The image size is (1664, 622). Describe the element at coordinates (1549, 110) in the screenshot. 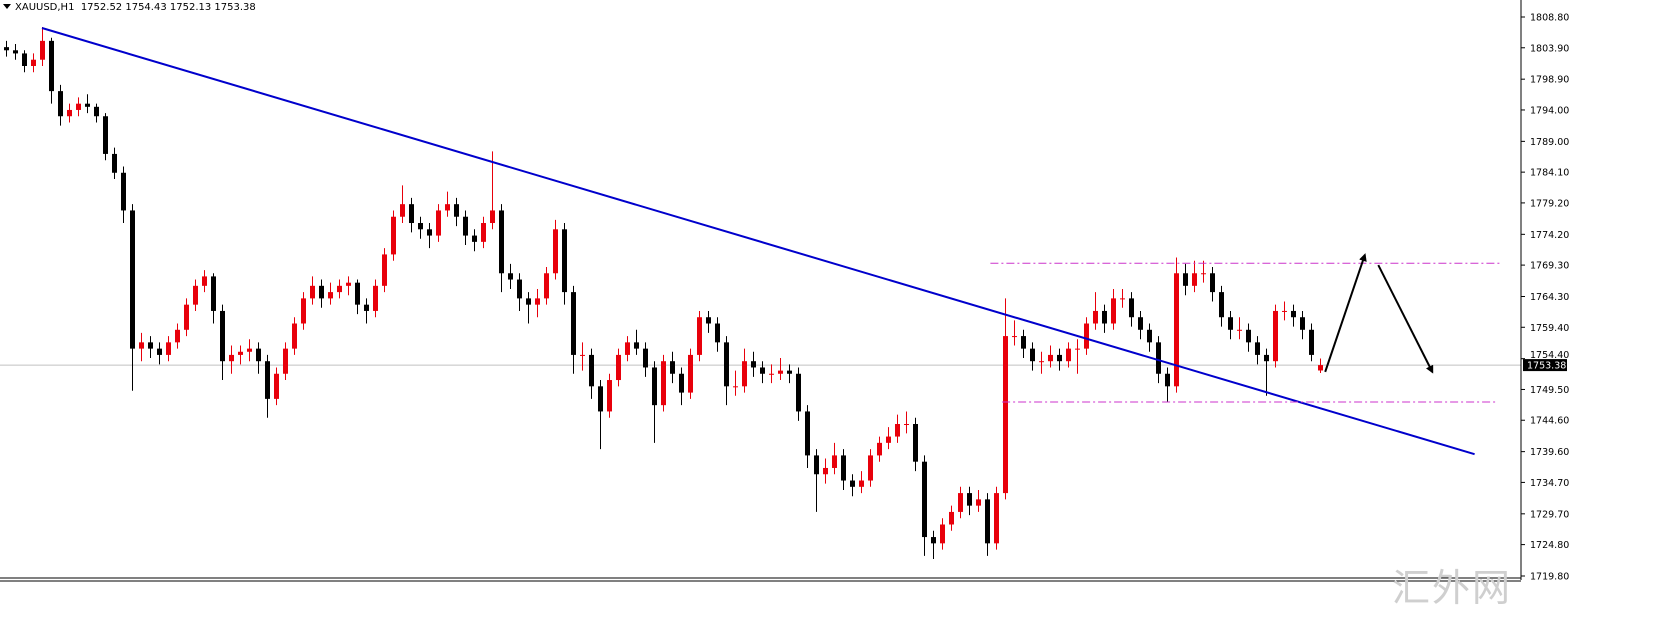

I see `y-tick-label: 1794.00` at that location.